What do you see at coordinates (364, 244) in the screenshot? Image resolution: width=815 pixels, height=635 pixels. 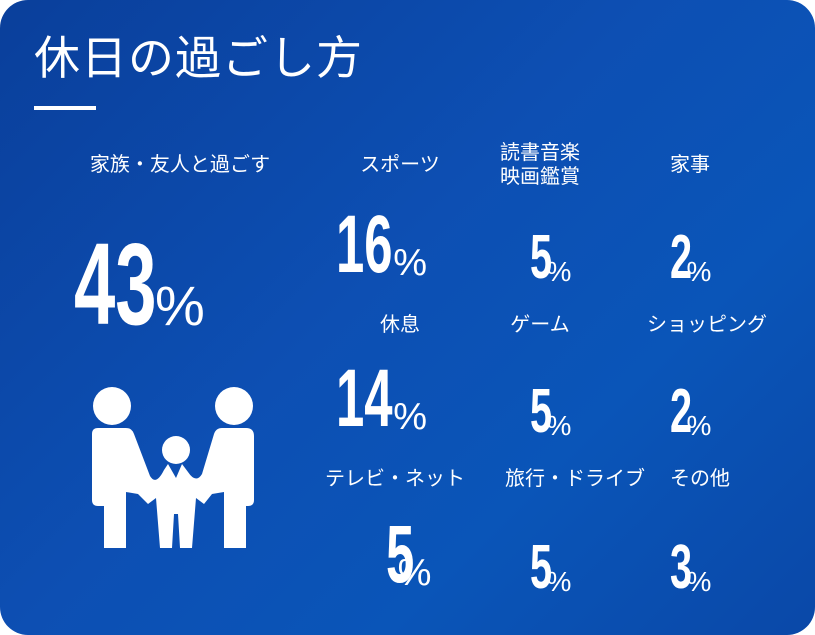 I see `value-number: 16` at bounding box center [364, 244].